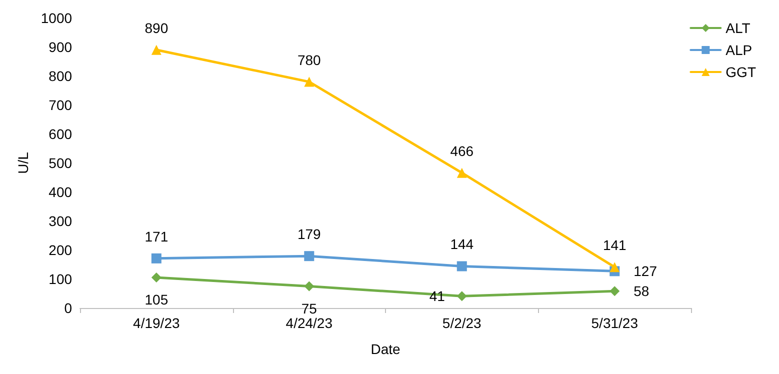 The image size is (779, 374). I want to click on data-label: 171, so click(156, 236).